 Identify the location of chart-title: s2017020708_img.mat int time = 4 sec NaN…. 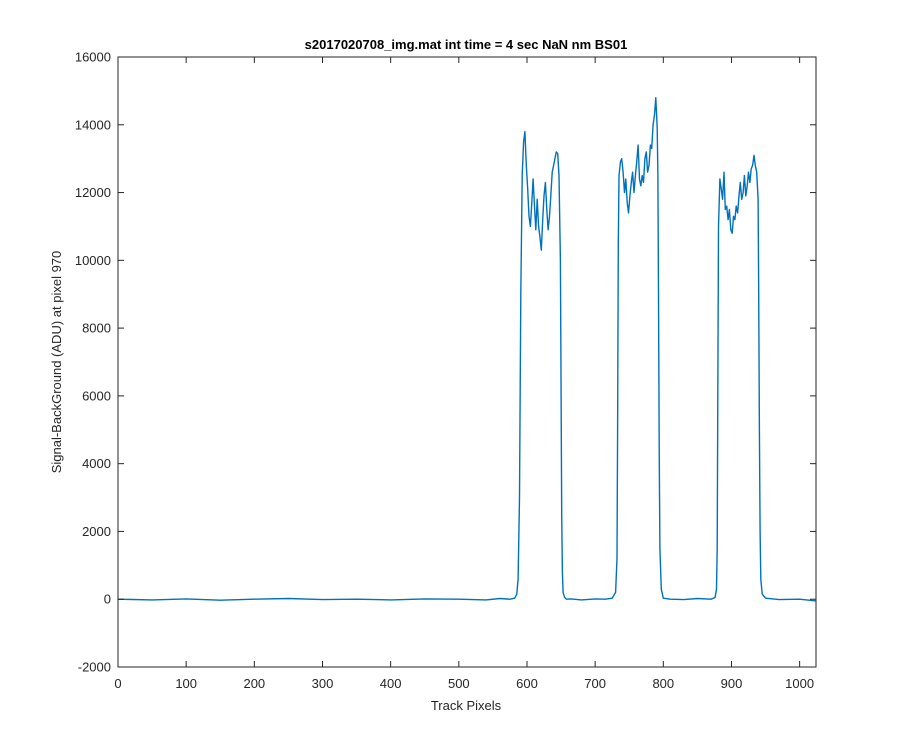
(466, 44).